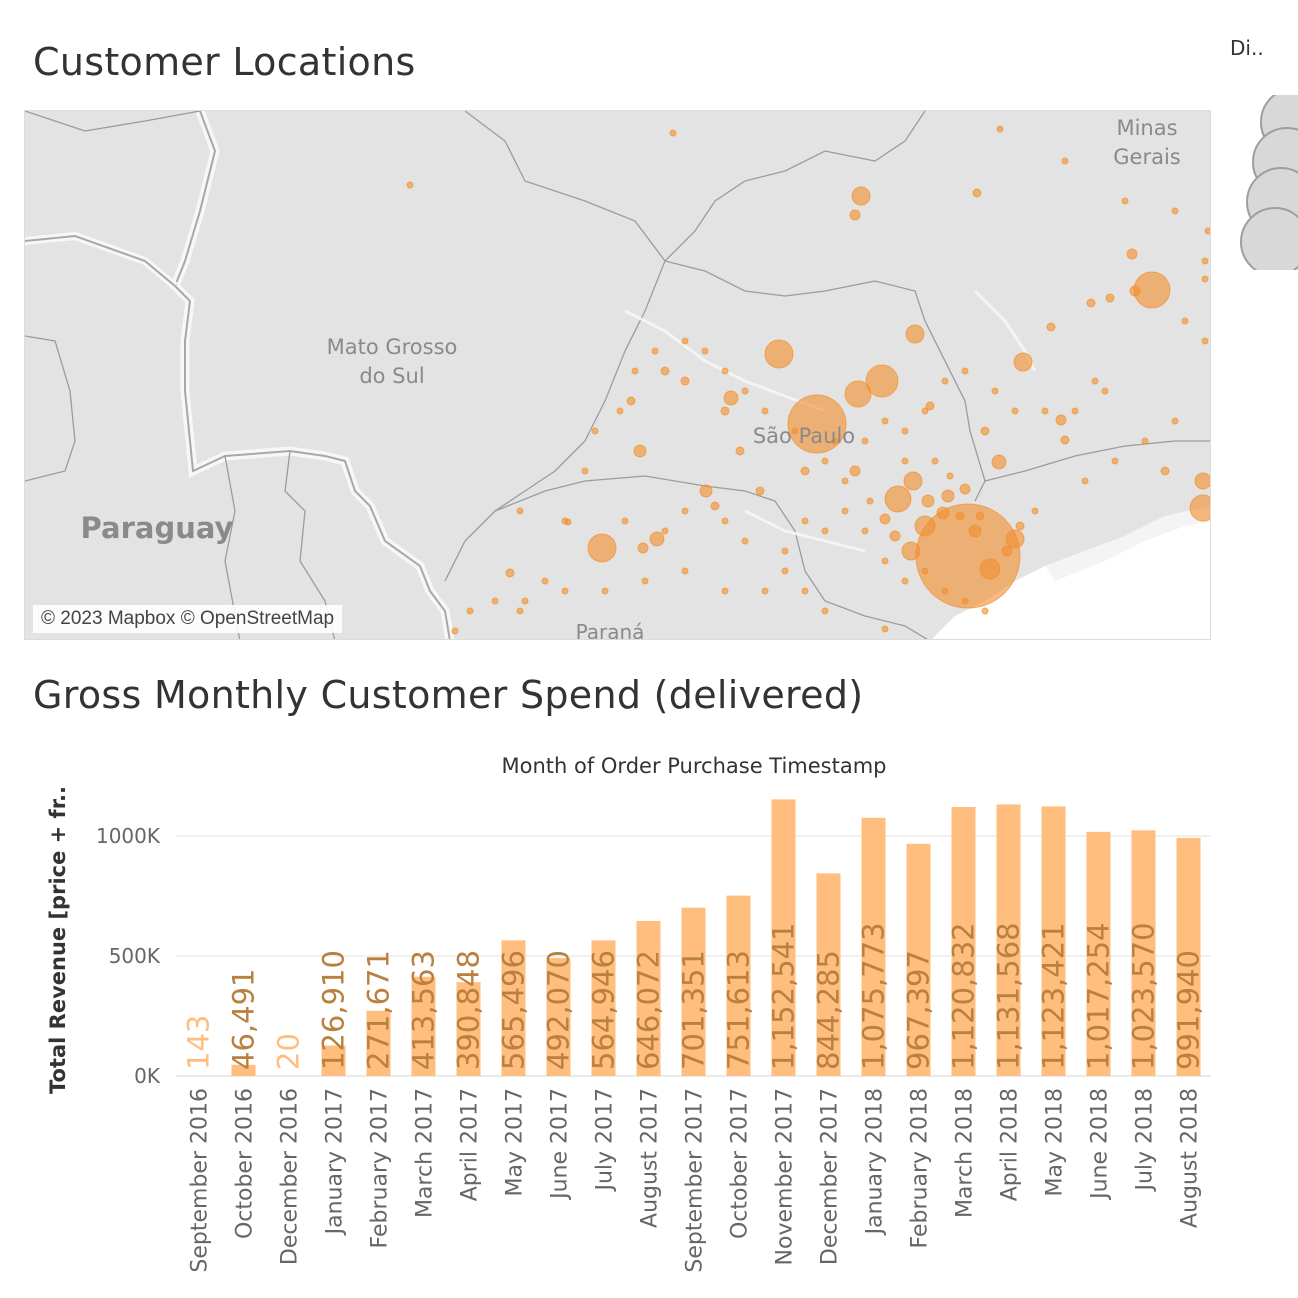 This screenshot has width=1298, height=1298. What do you see at coordinates (188, 619) in the screenshot?
I see `map-attribution: © 2023 Mapbox © OpenStreetMap` at bounding box center [188, 619].